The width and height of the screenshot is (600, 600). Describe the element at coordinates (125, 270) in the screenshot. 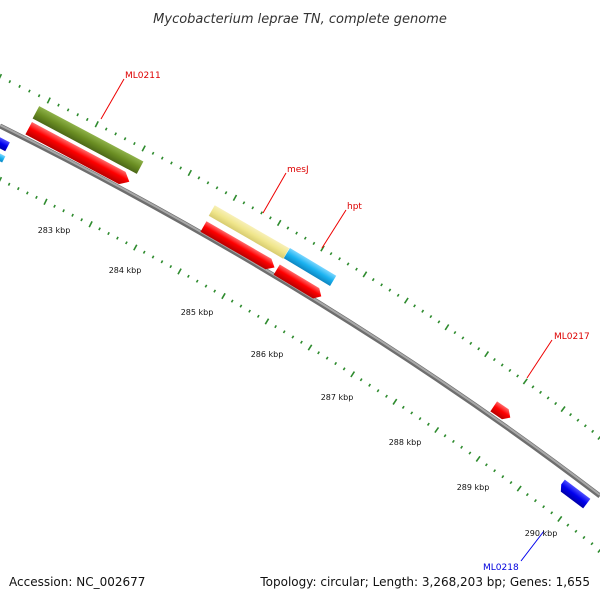

I see `tick-label-284kbp: 284 kbp` at that location.